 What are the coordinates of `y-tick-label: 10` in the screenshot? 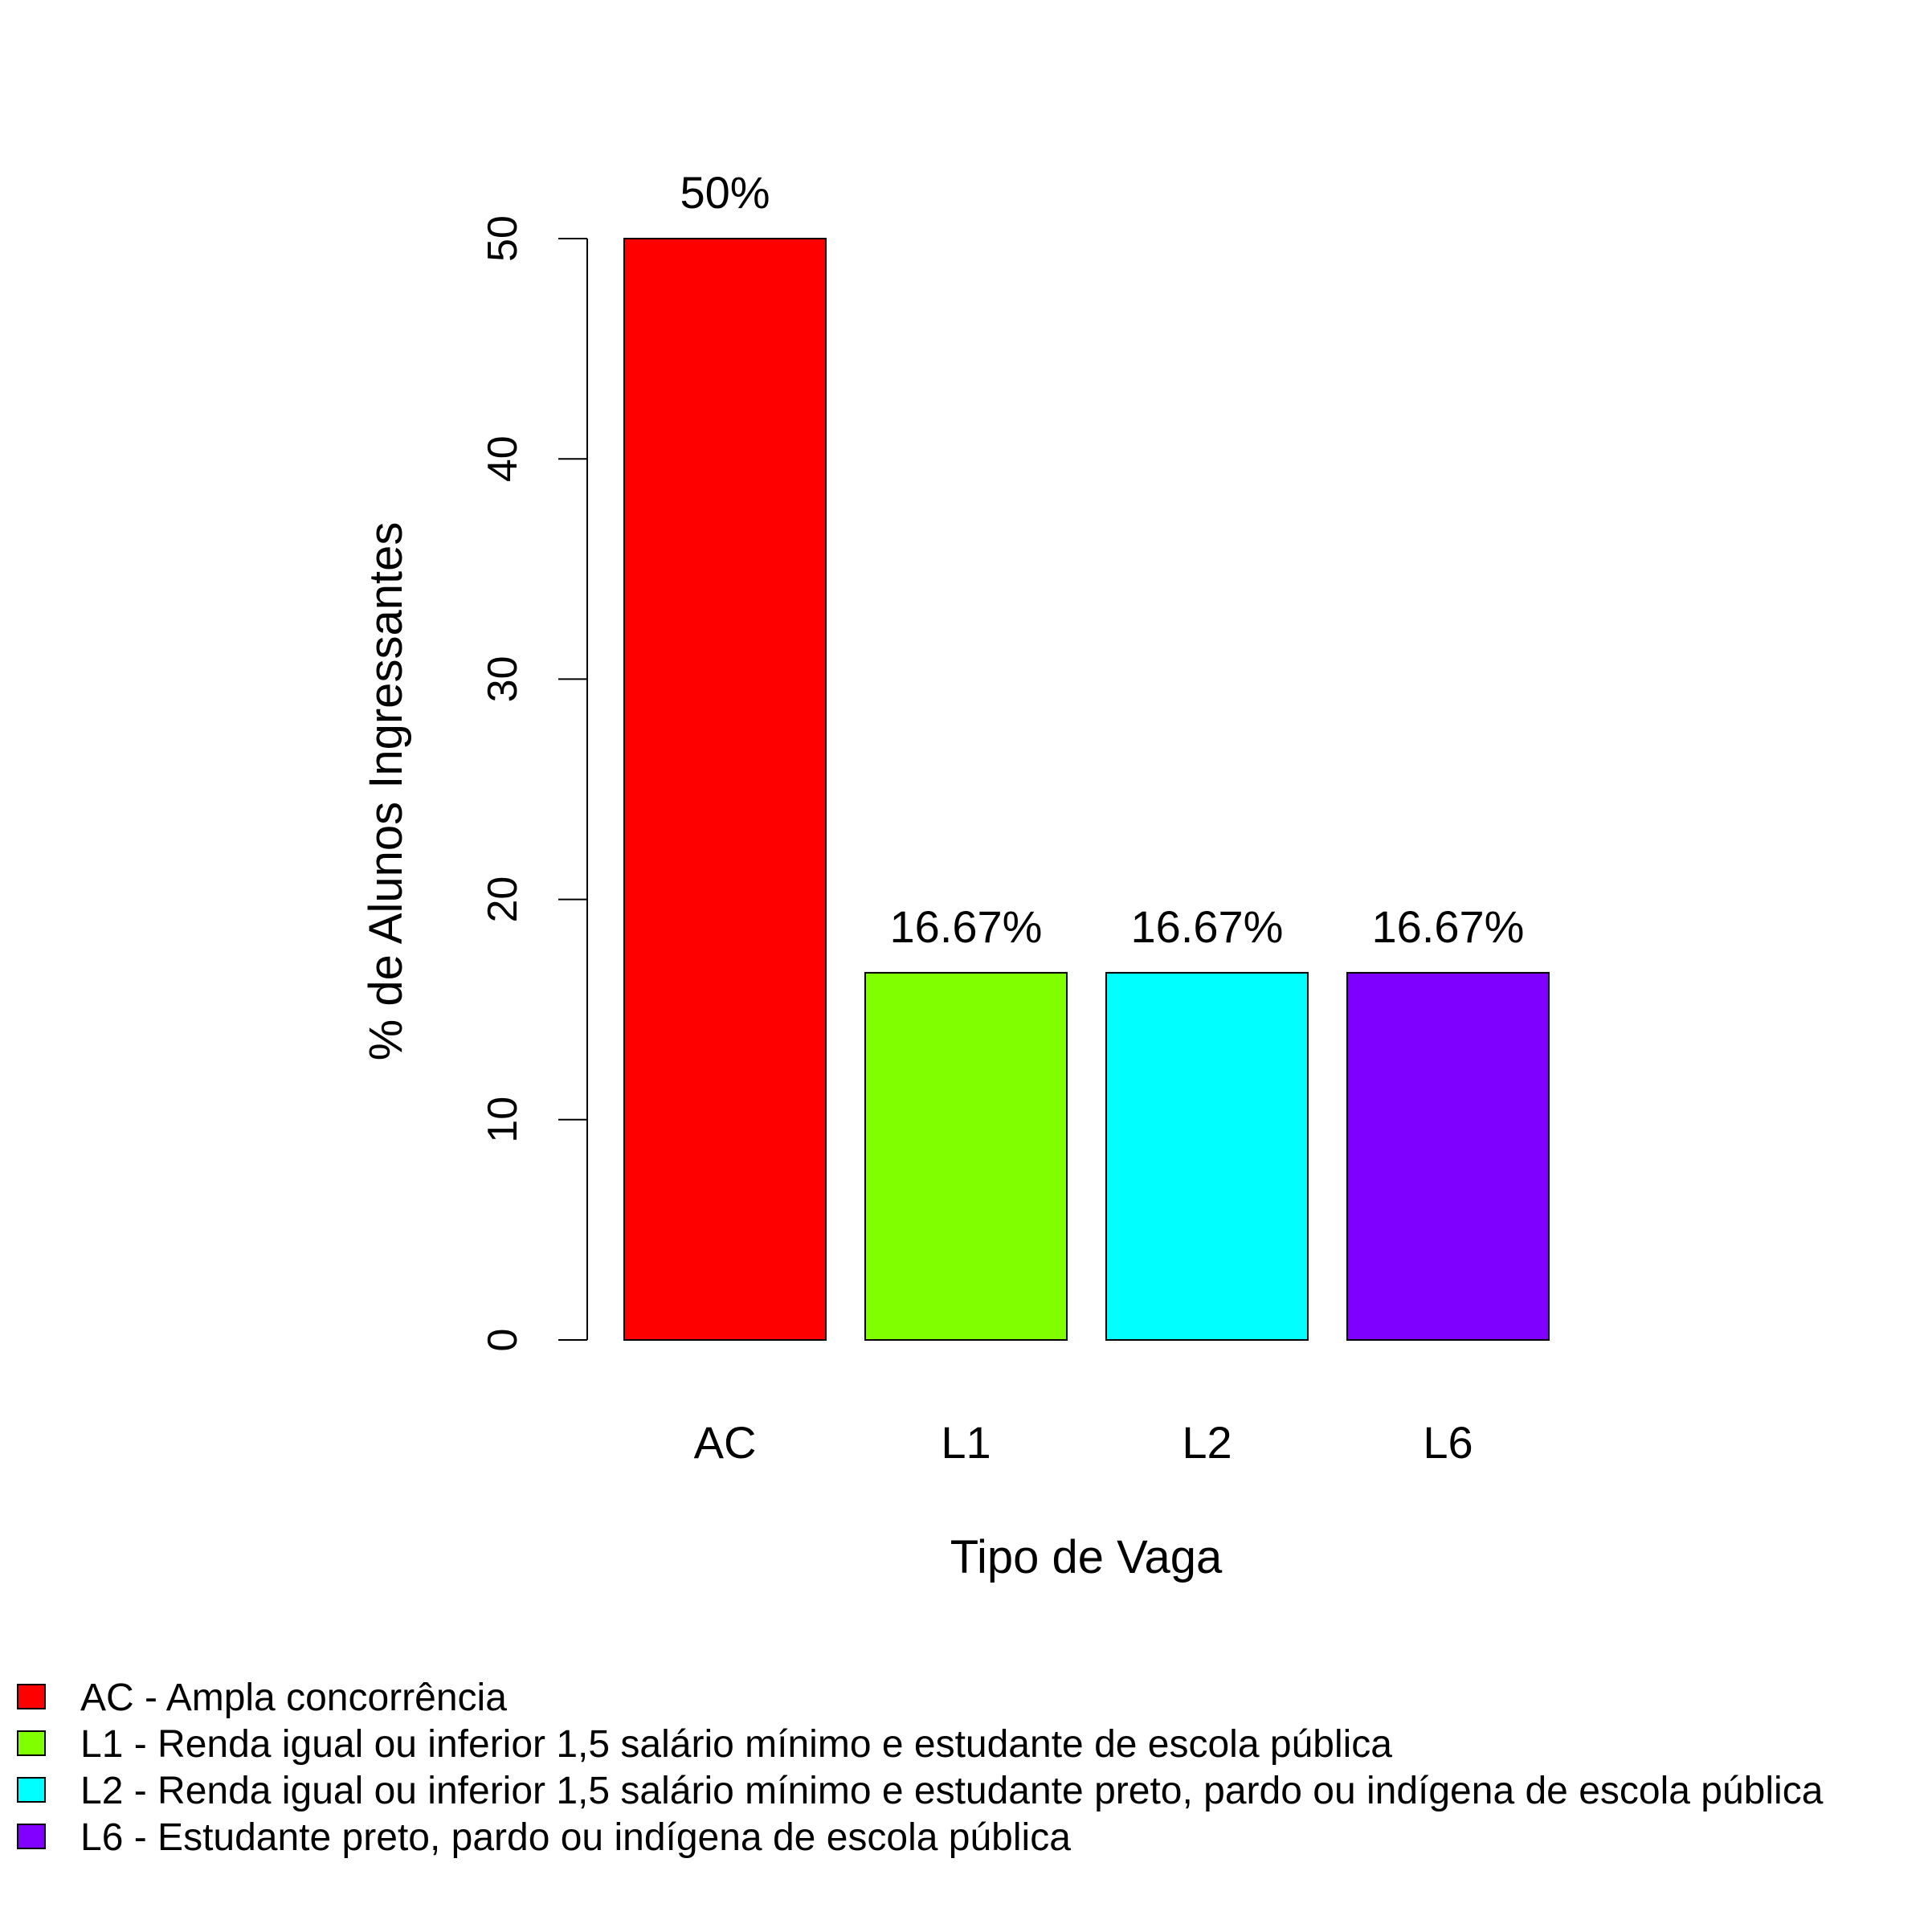 It's located at (503, 1120).